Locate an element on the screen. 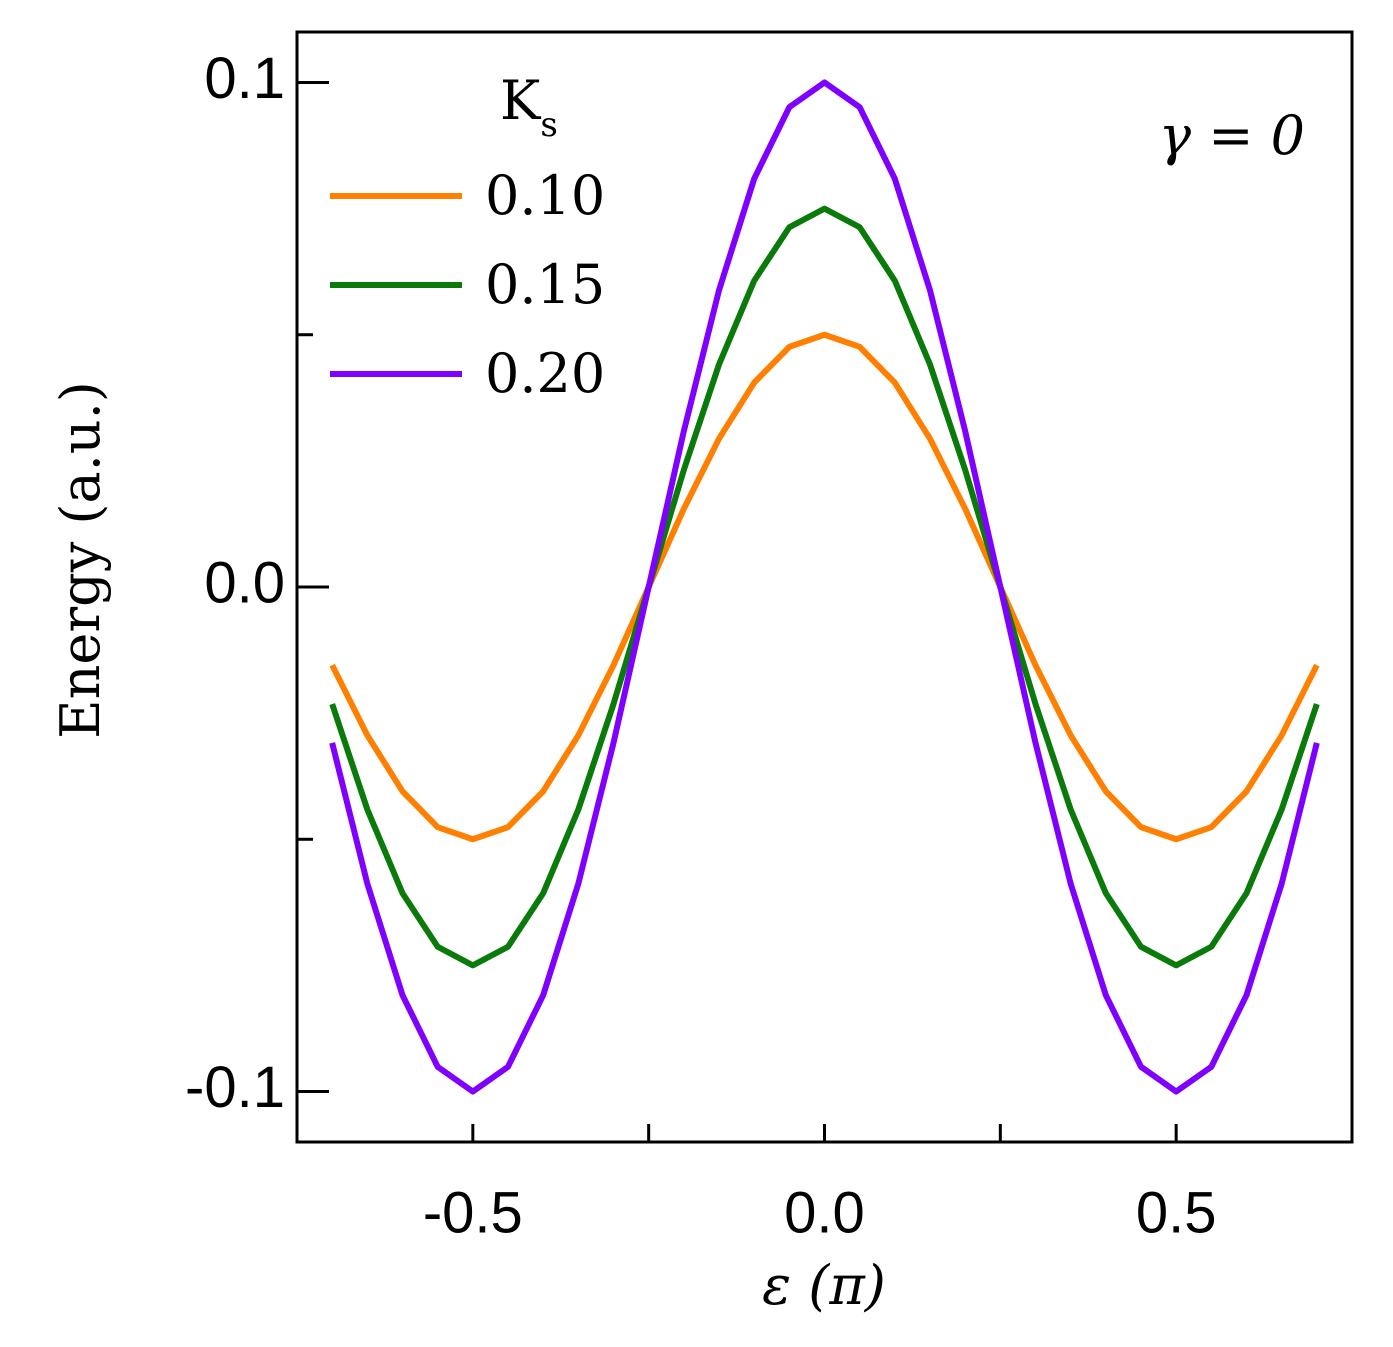  legend-label: 0.10 is located at coordinates (545, 195).